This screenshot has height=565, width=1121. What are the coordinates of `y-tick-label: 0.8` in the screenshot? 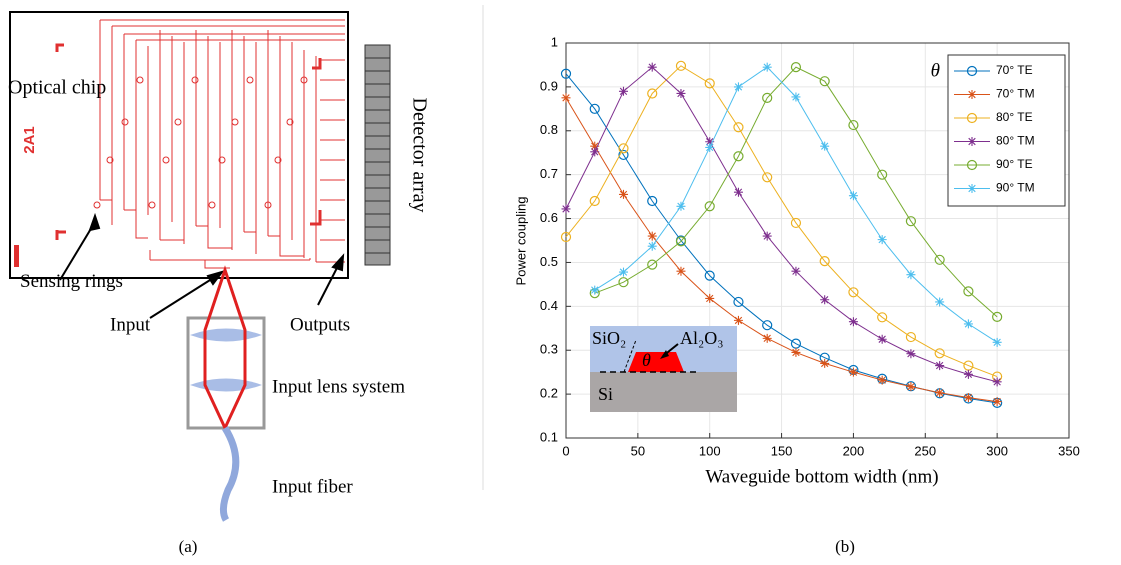 It's located at (549, 129).